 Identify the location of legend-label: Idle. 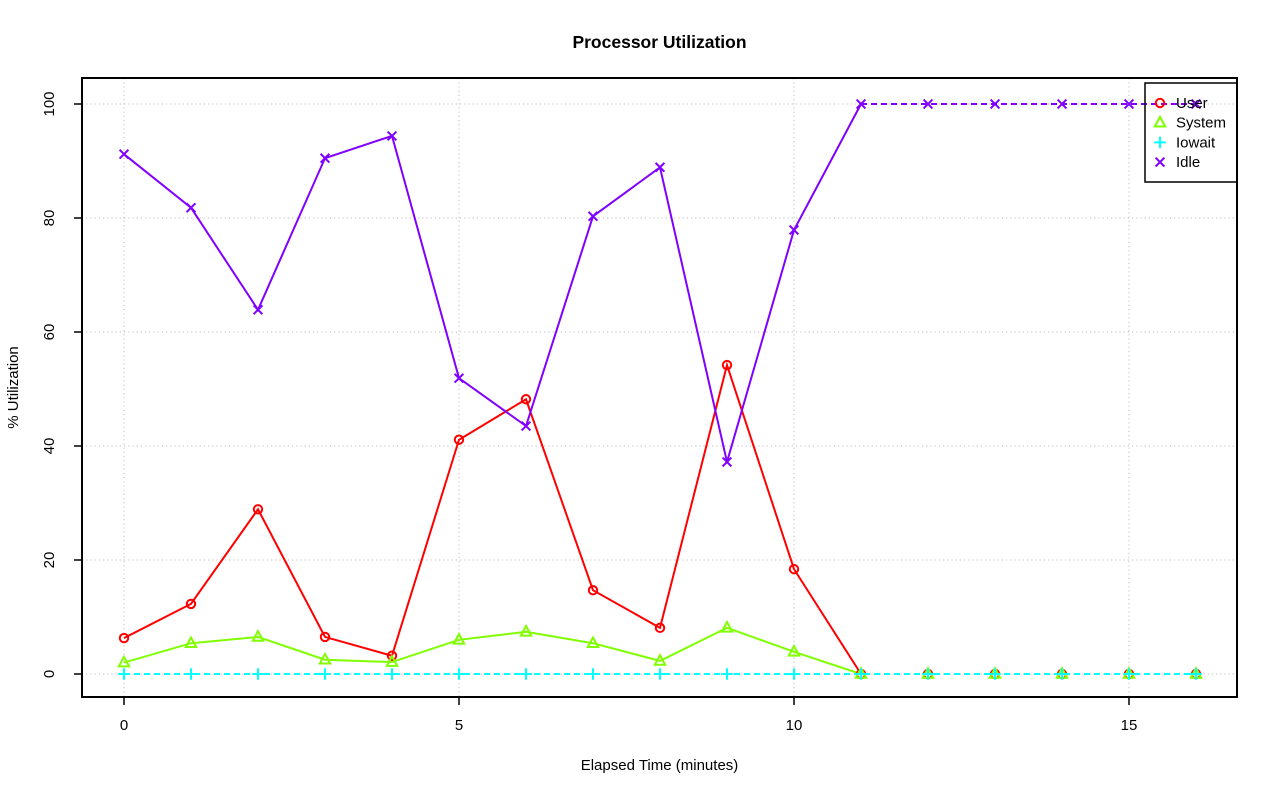
(1188, 162).